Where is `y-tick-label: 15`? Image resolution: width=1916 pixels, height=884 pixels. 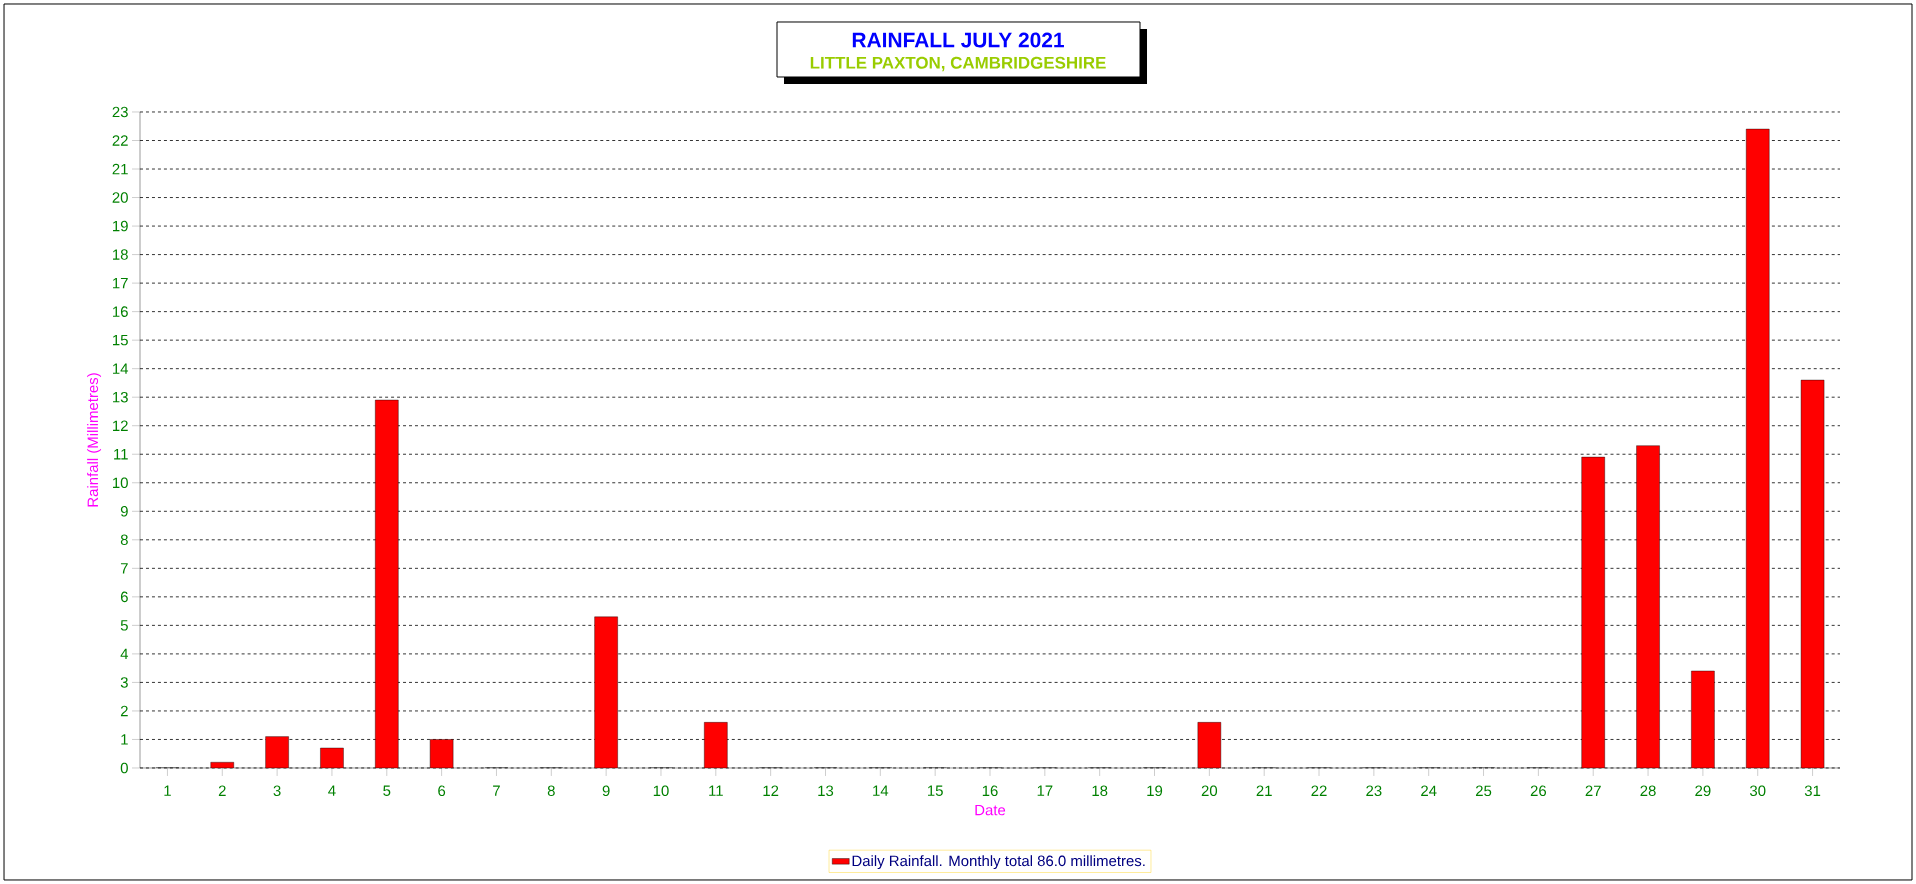
y-tick-label: 15 is located at coordinates (120, 340).